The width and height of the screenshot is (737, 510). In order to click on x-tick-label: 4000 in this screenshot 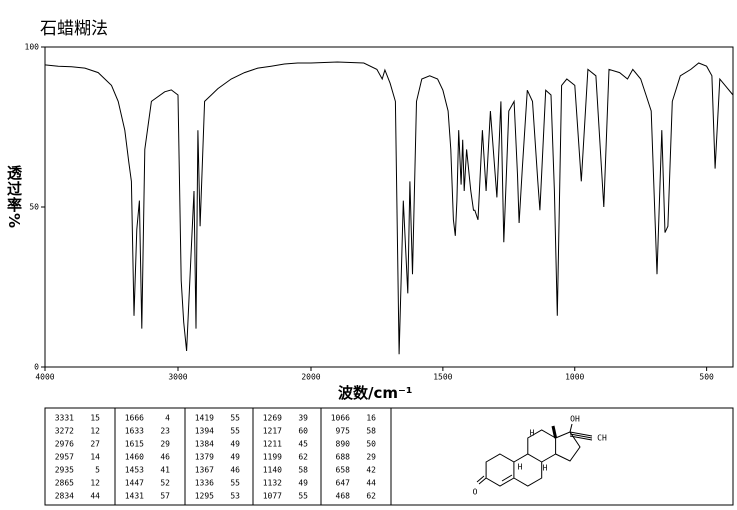, I will do `click(44, 377)`.